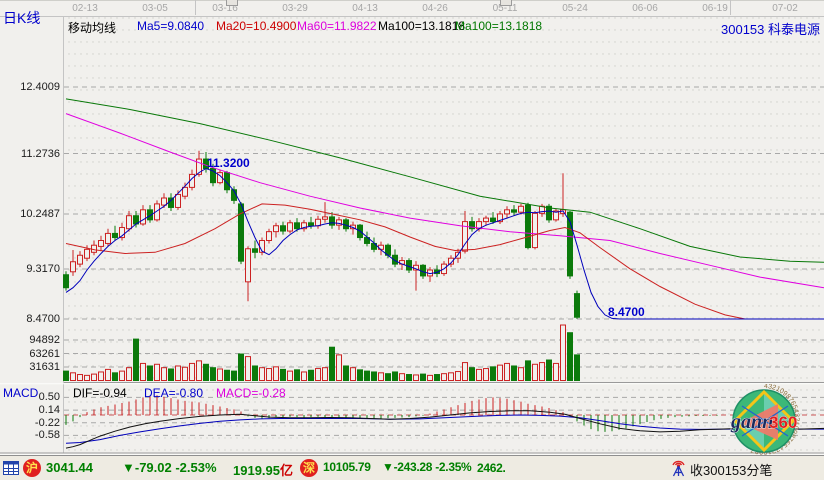  Describe the element at coordinates (626, 312) in the screenshot. I see `price-annotation-suspend: 8.4700` at that location.